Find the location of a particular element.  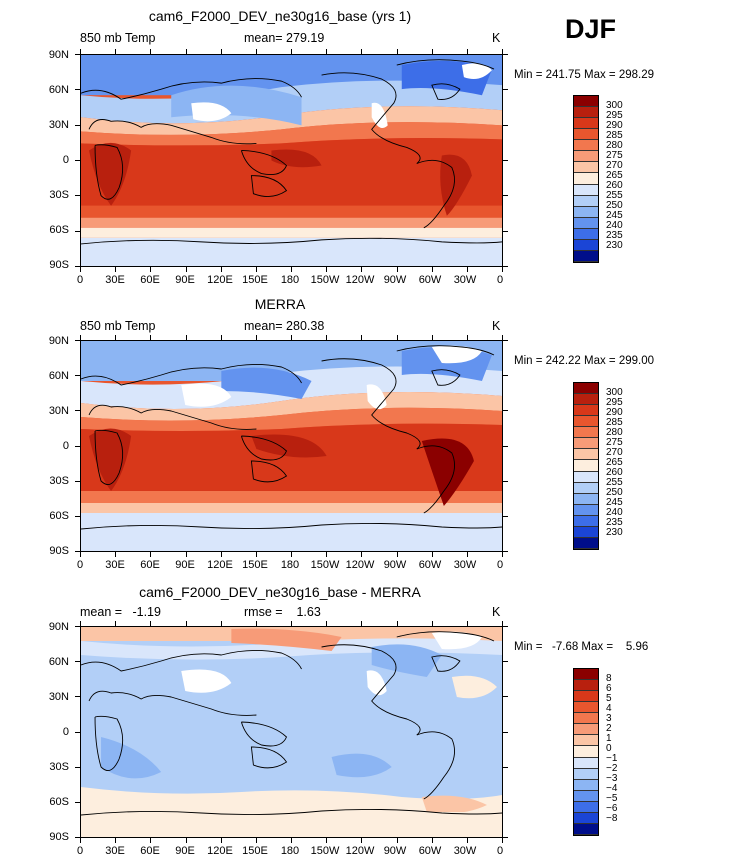

colorbar-label: 240 is located at coordinates (614, 512).